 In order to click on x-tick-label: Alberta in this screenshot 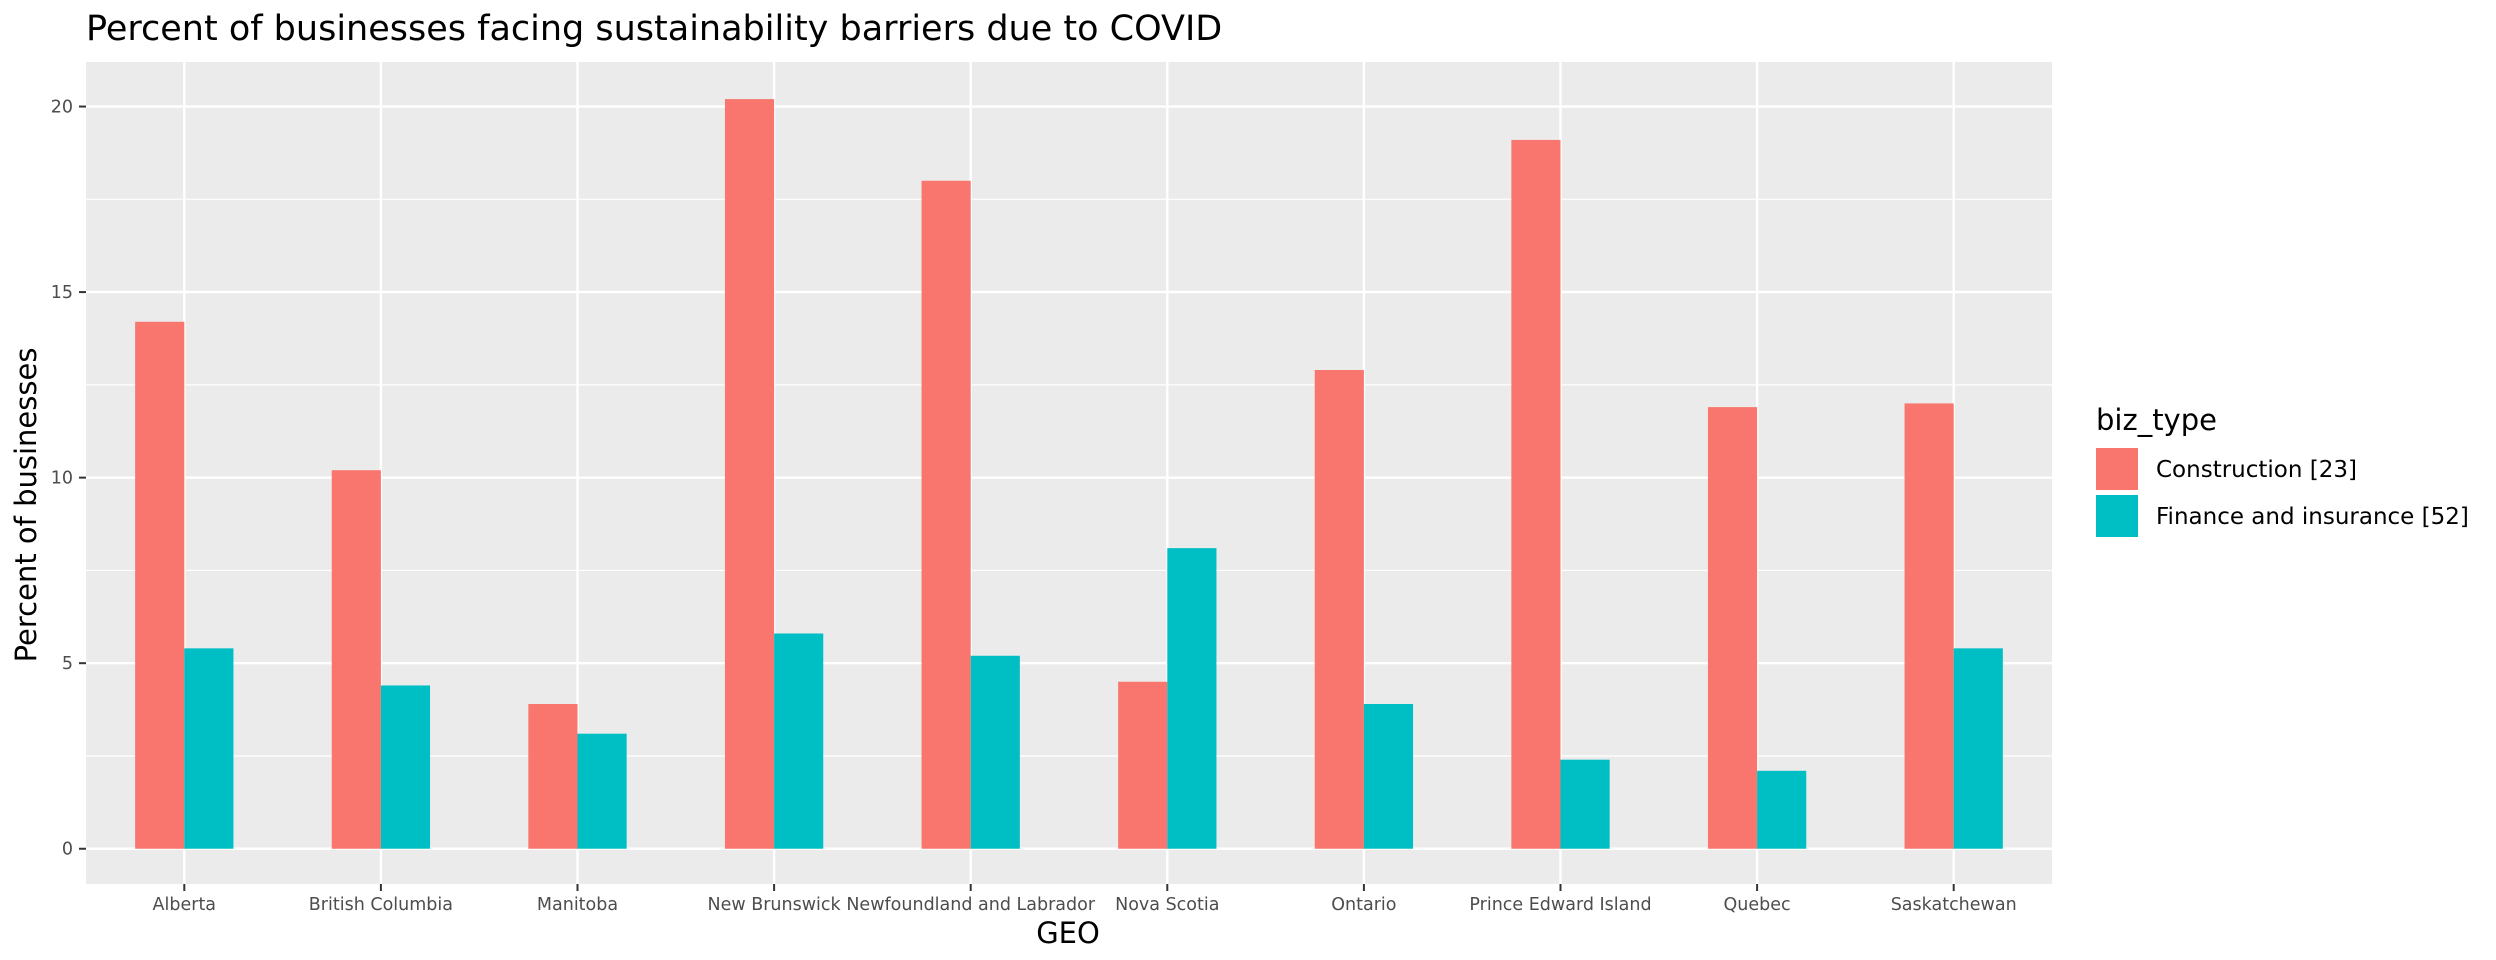, I will do `click(185, 905)`.